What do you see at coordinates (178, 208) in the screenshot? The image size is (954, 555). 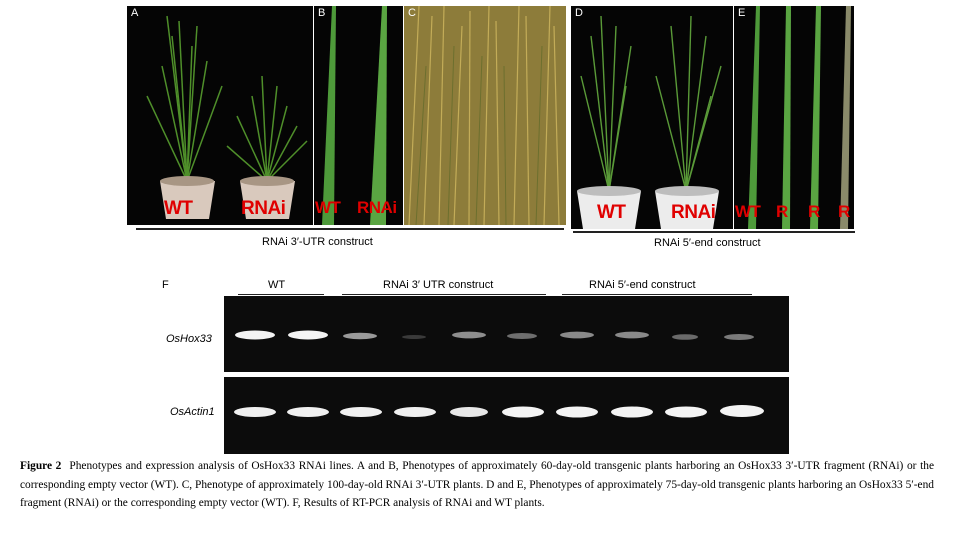 I see `panel-a-wt-label: WT` at bounding box center [178, 208].